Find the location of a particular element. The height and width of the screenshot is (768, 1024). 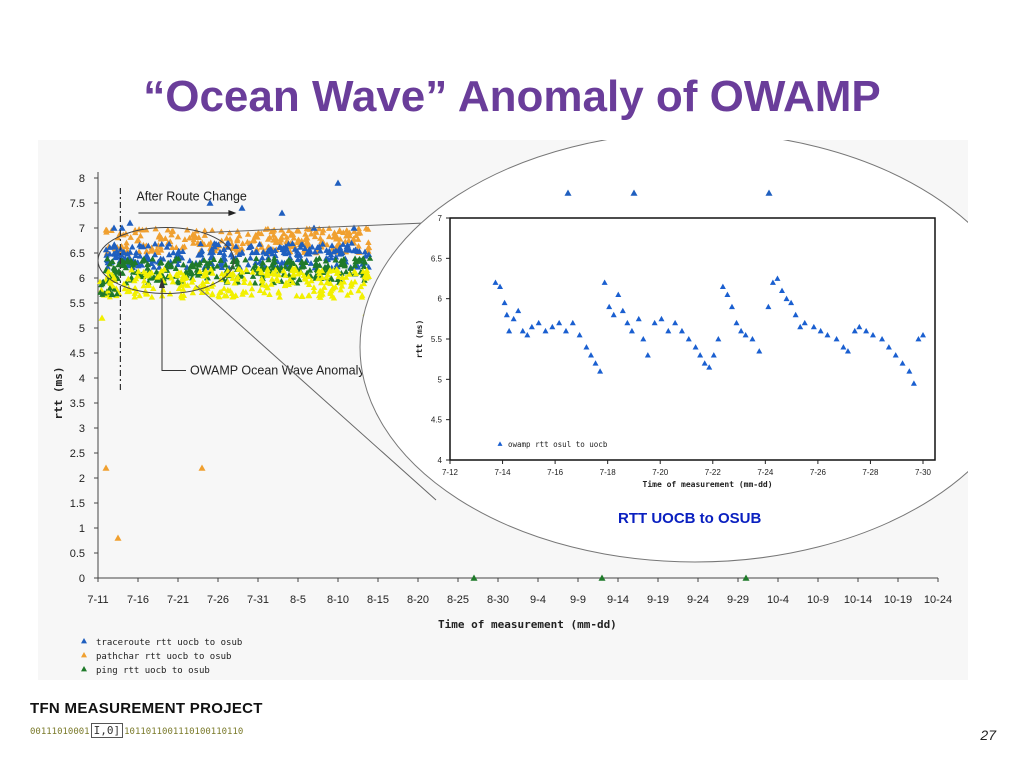

main-y-tick-label: 6.5 is located at coordinates (77, 254).